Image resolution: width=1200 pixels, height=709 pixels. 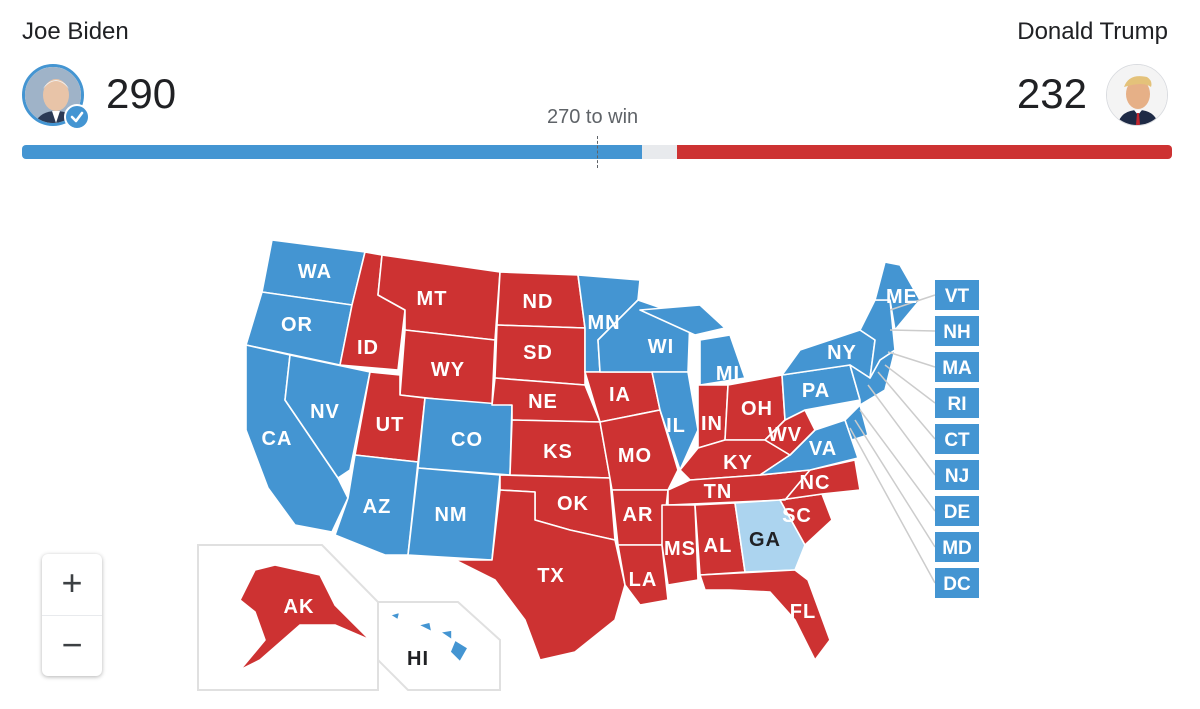 What do you see at coordinates (538, 353) in the screenshot?
I see `label-SD: SD` at bounding box center [538, 353].